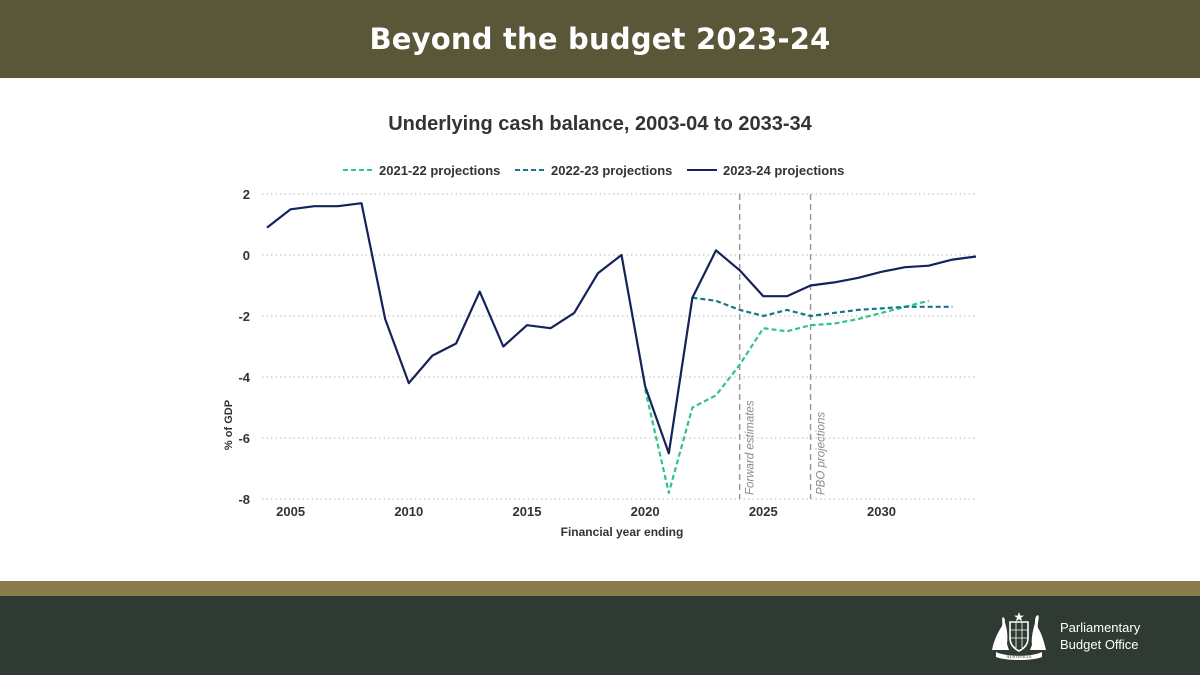 Image resolution: width=1200 pixels, height=675 pixels. What do you see at coordinates (763, 511) in the screenshot?
I see `x-tick-label: 2025` at bounding box center [763, 511].